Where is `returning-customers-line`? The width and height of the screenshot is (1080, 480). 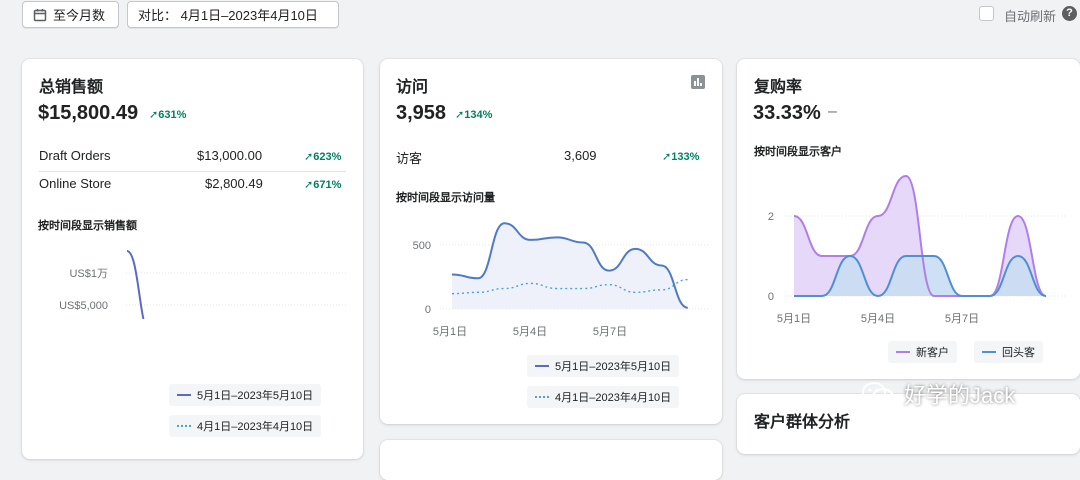 returning-customers-line is located at coordinates (920, 276).